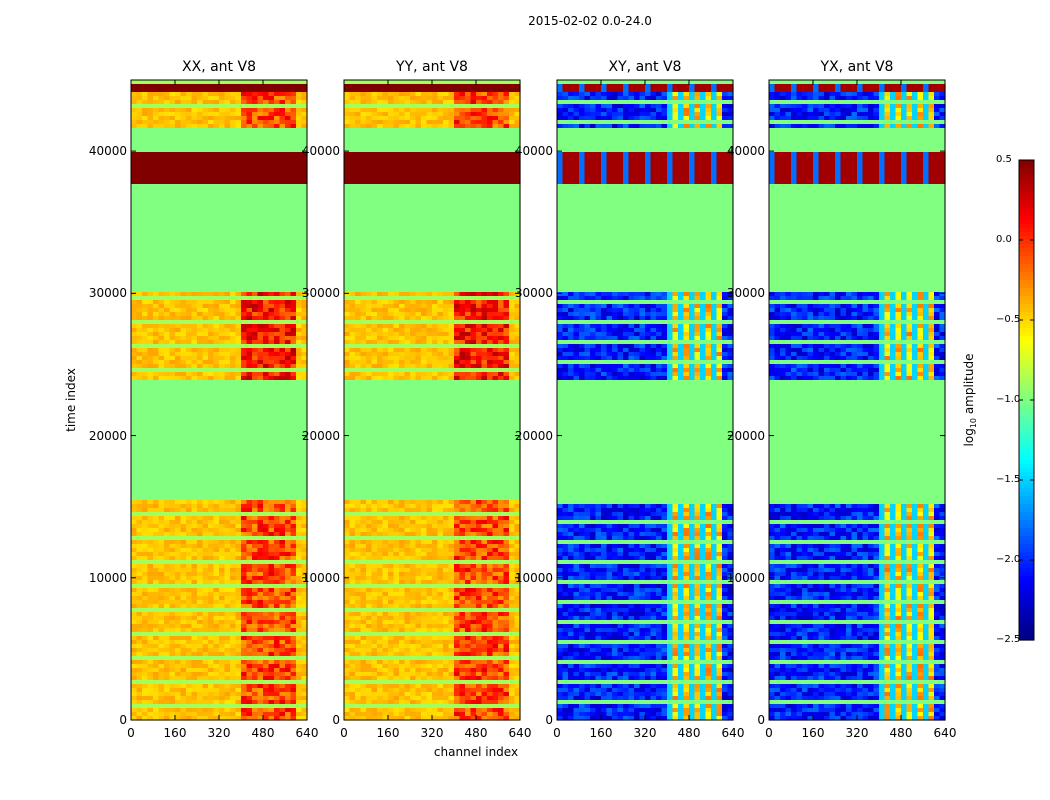  Describe the element at coordinates (1008, 560) in the screenshot. I see `colorbar-tick-label: −2.0` at that location.